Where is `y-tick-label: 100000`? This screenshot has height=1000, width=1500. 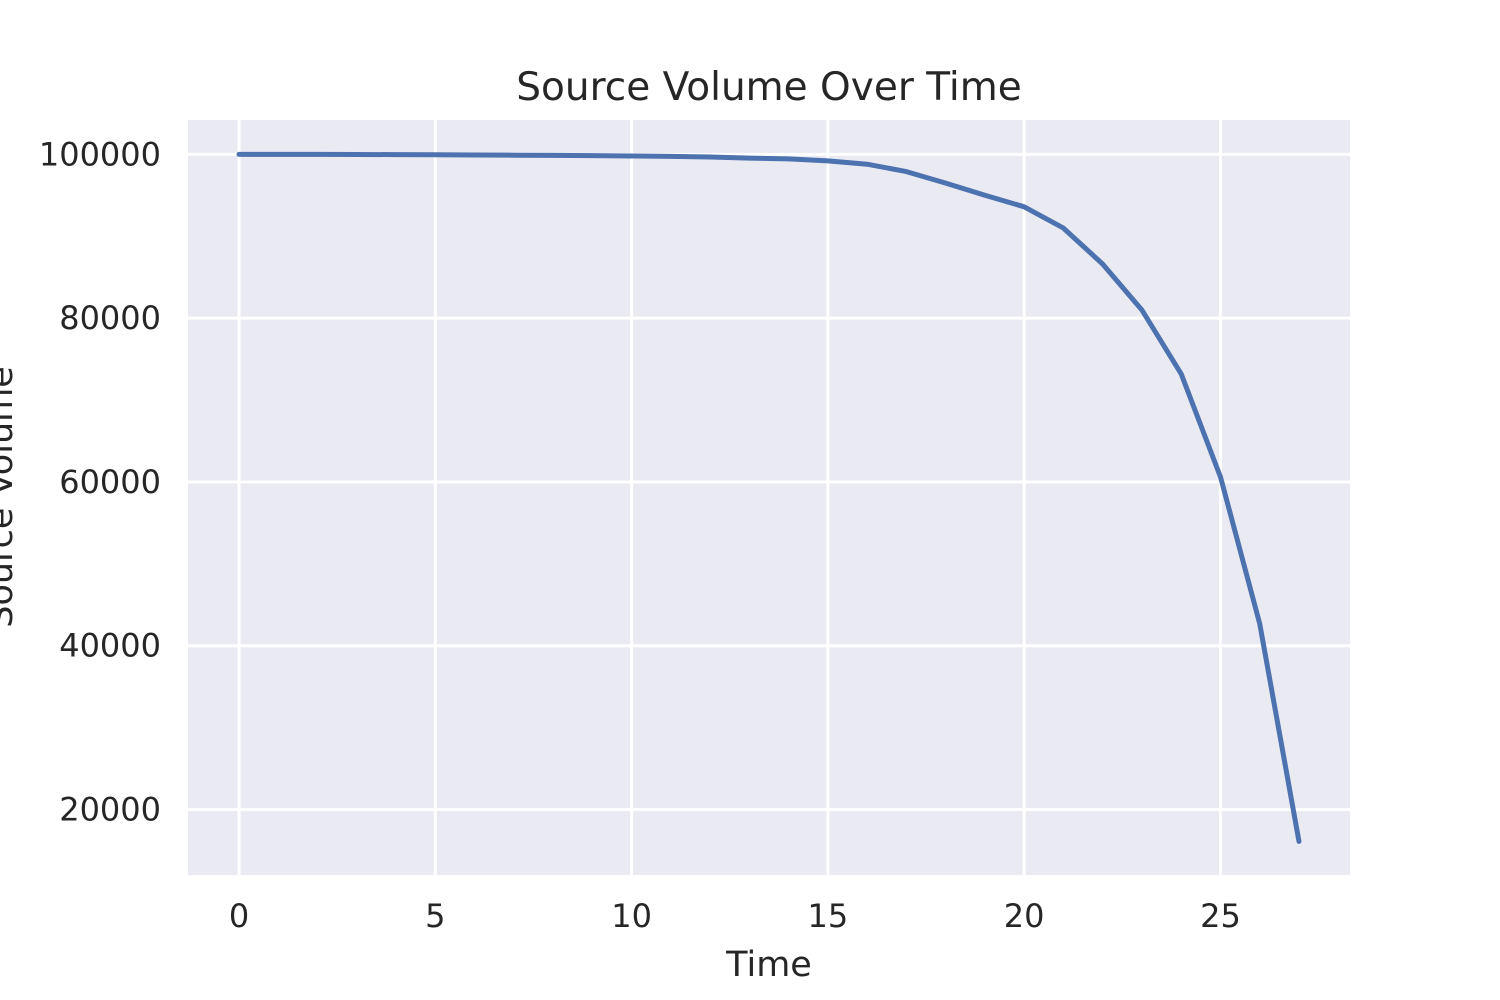 y-tick-label: 100000 is located at coordinates (100, 154).